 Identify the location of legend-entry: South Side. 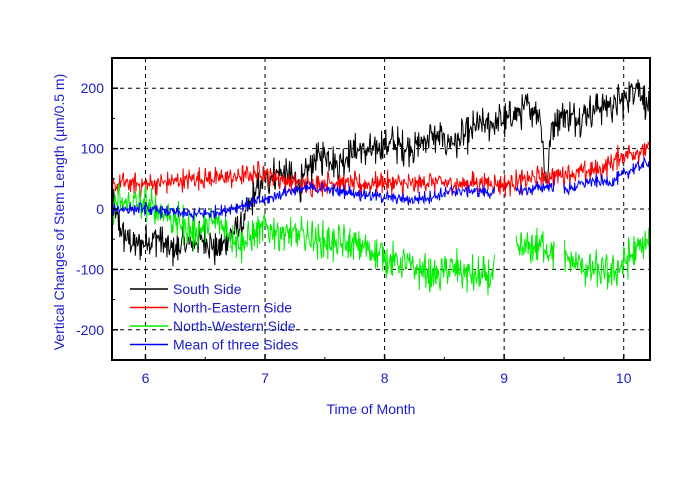
(207, 289).